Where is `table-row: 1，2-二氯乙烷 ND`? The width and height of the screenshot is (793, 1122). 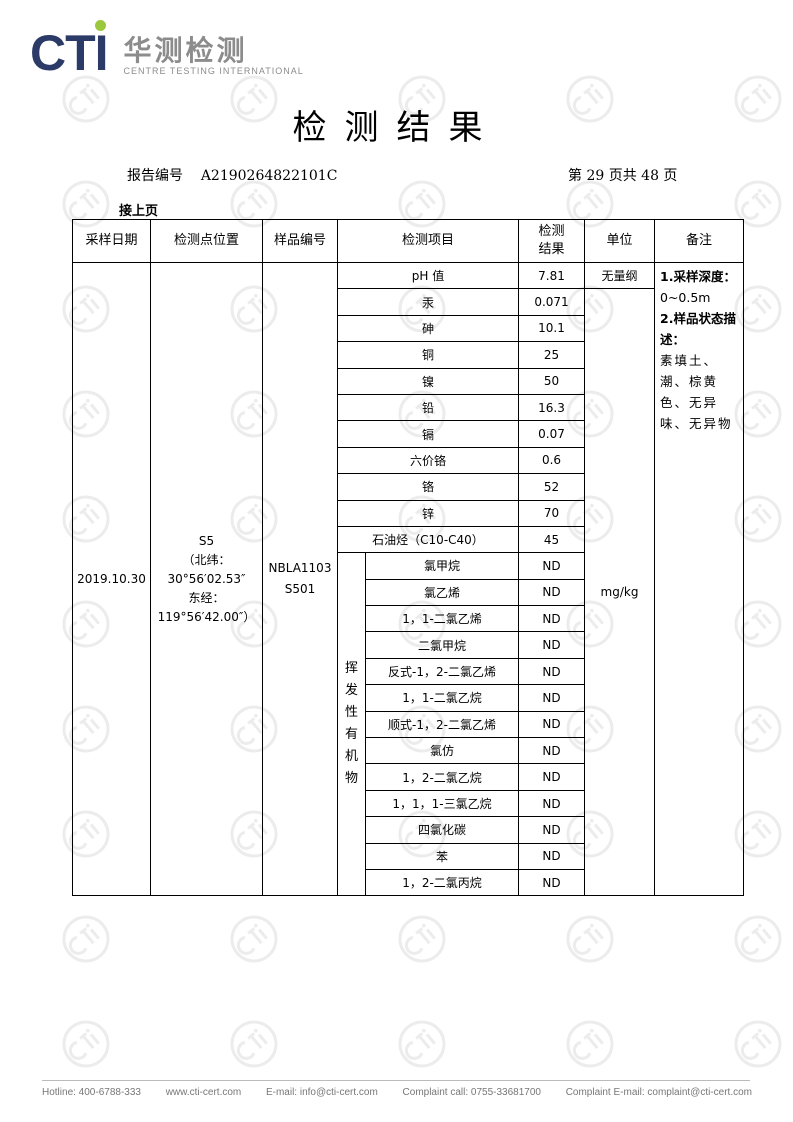 table-row: 1，2-二氯乙烷 ND is located at coordinates (408, 777).